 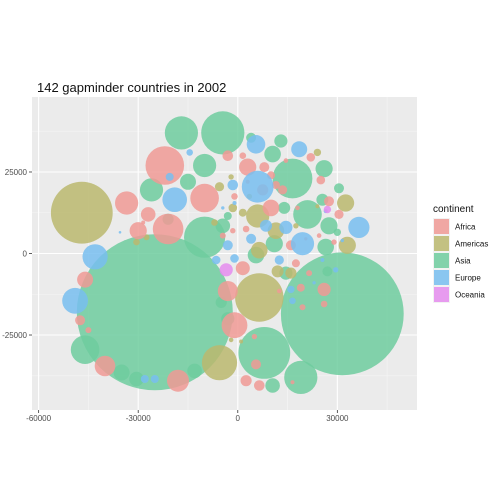 What do you see at coordinates (465, 227) in the screenshot?
I see `legend-label: Africa` at bounding box center [465, 227].